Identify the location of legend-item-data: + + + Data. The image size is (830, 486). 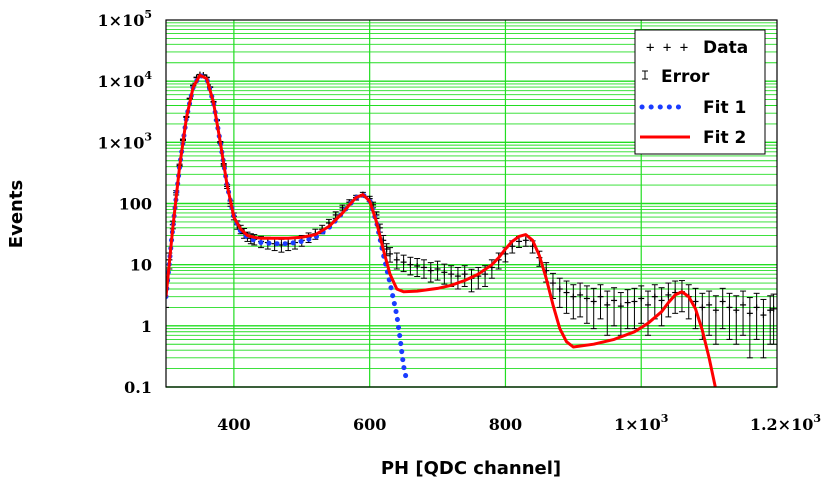
(697, 48).